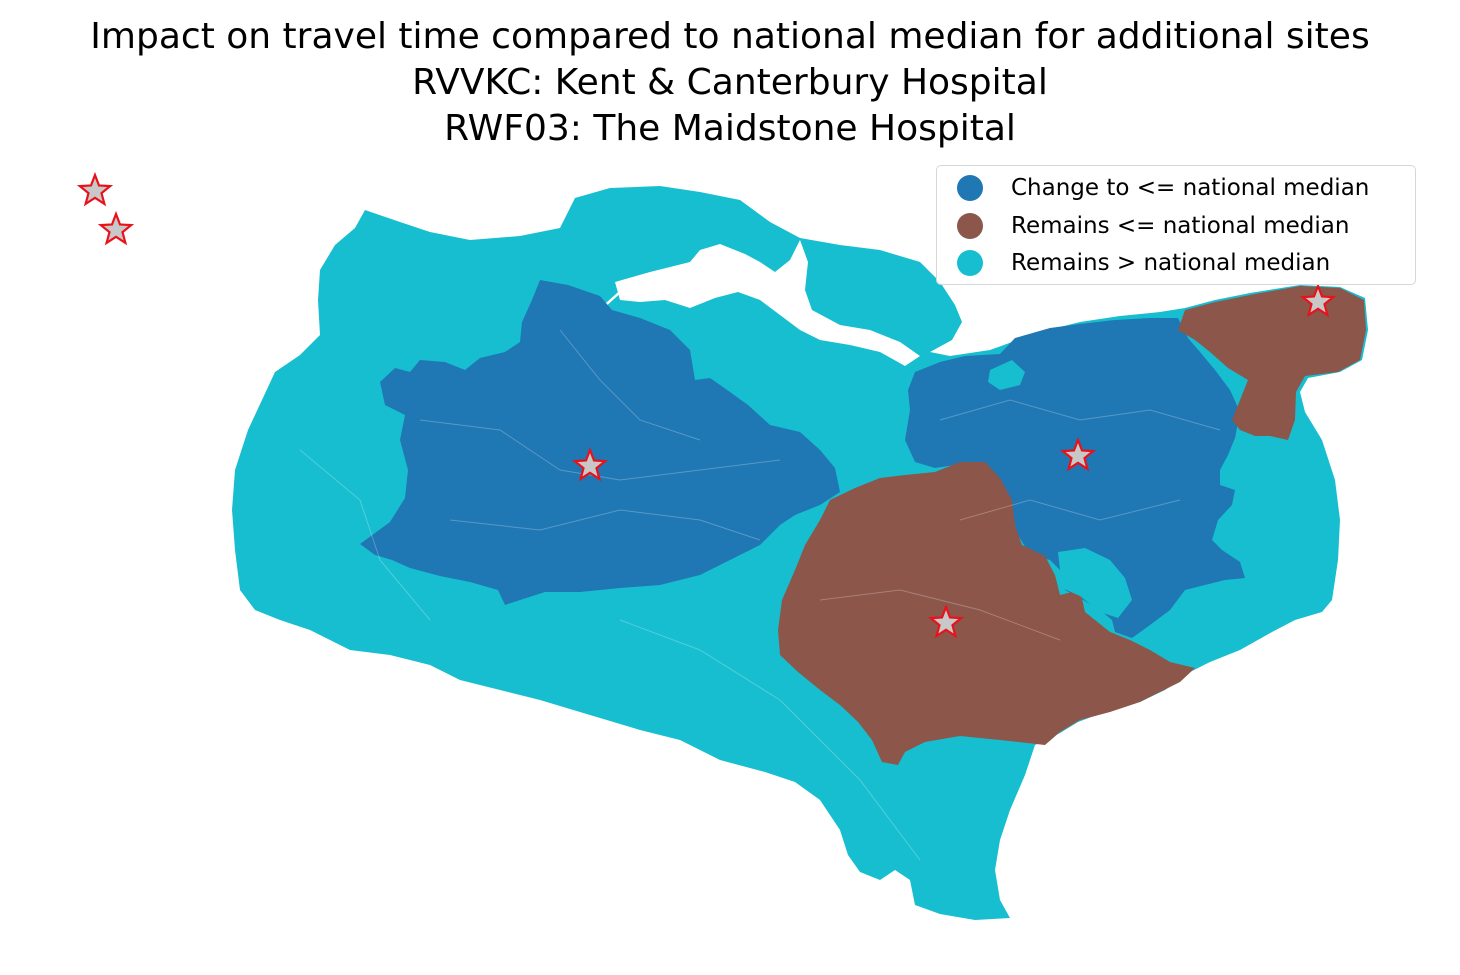  I want to click on legend-item-remains-gt-median: Remains > national median, so click(1143, 263).